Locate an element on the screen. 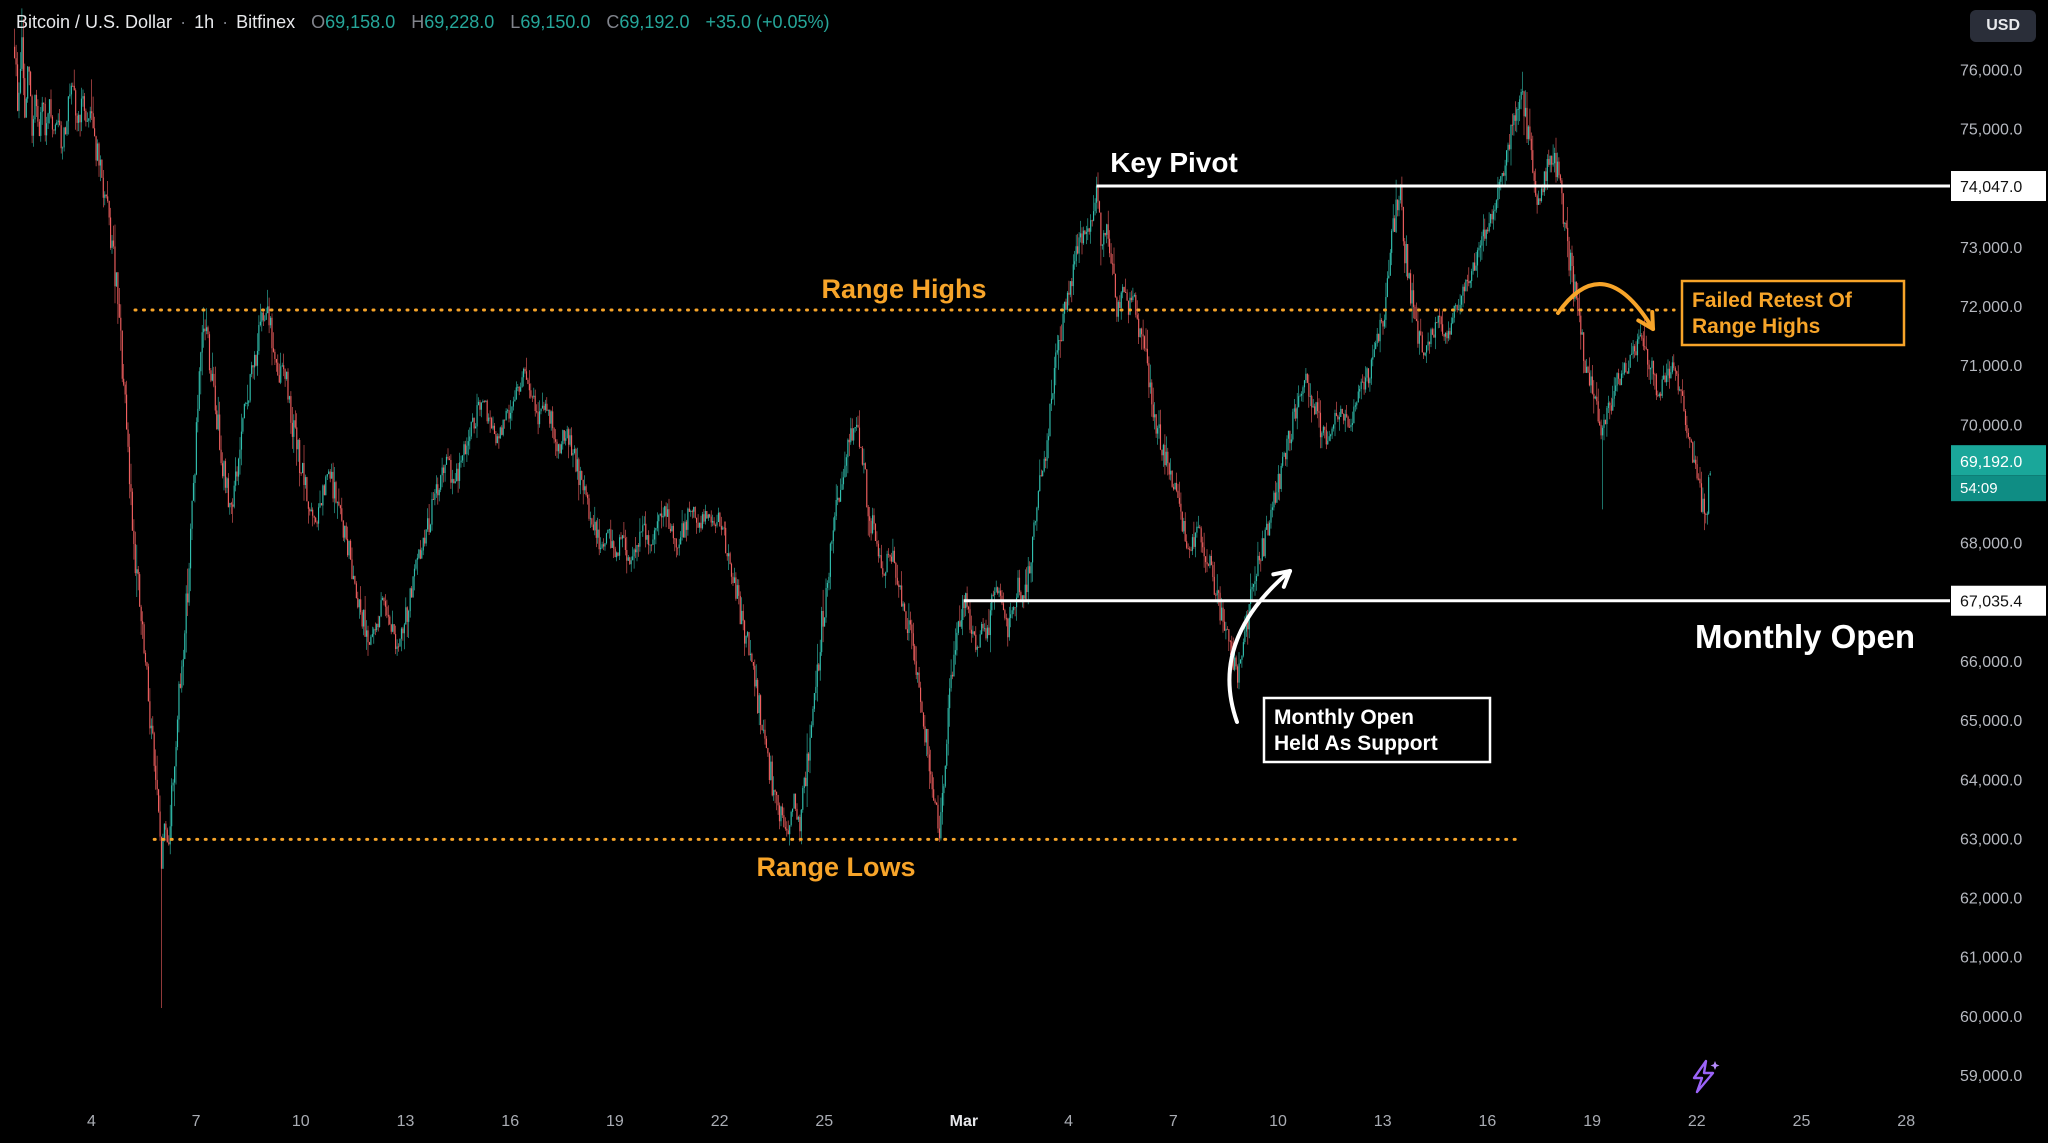 Image resolution: width=2048 pixels, height=1143 pixels. range-lows-label: Range Lows is located at coordinates (835, 867).